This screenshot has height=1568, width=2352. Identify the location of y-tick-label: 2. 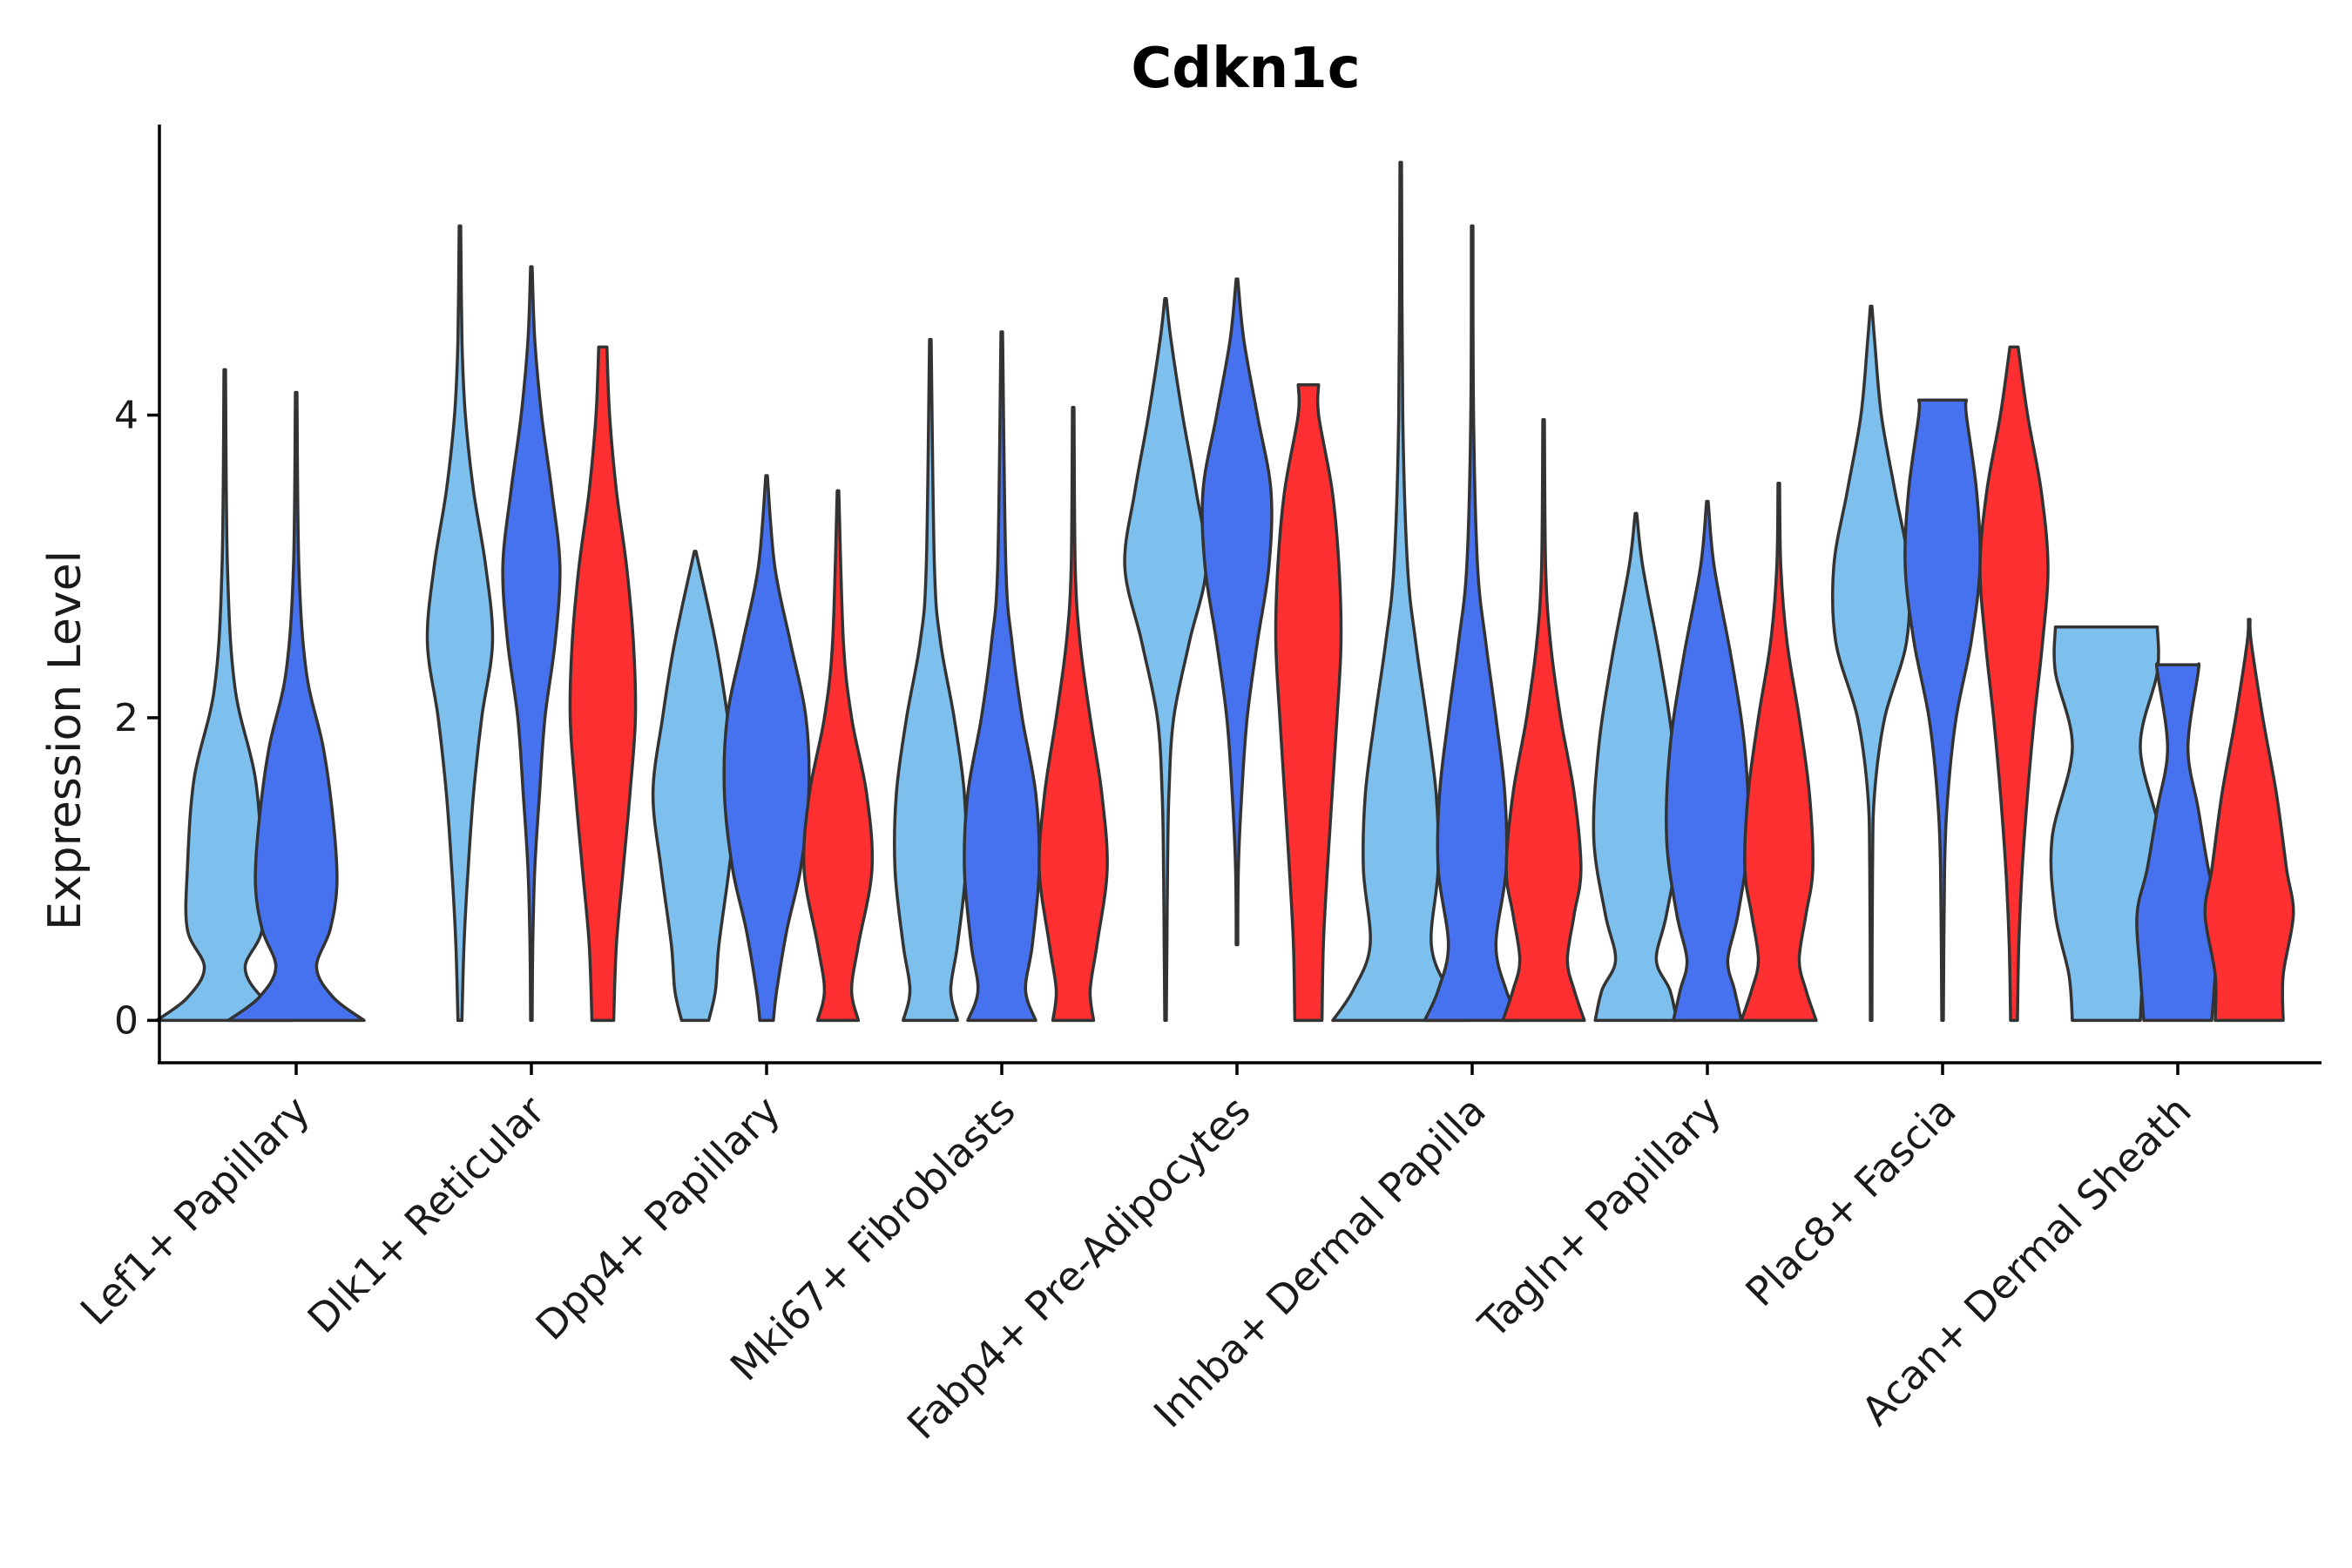
(126, 718).